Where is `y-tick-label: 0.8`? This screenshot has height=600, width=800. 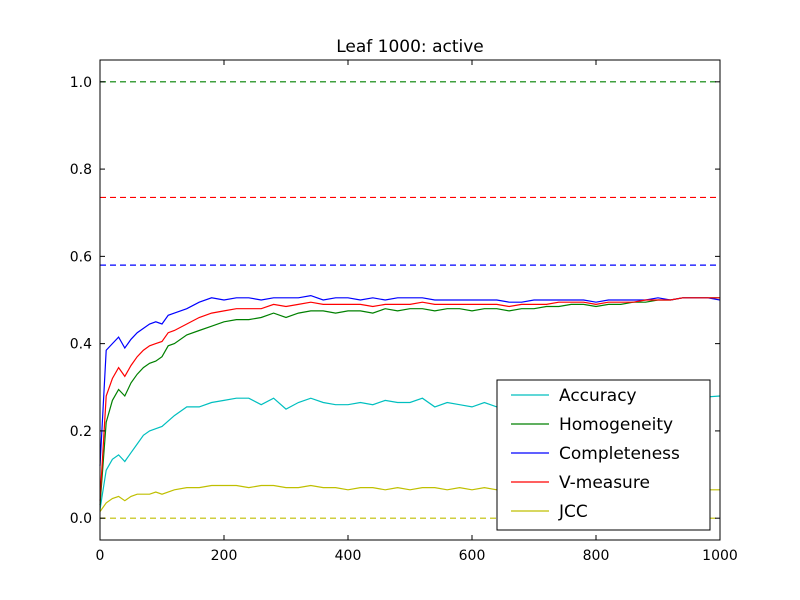 y-tick-label: 0.8 is located at coordinates (81, 170).